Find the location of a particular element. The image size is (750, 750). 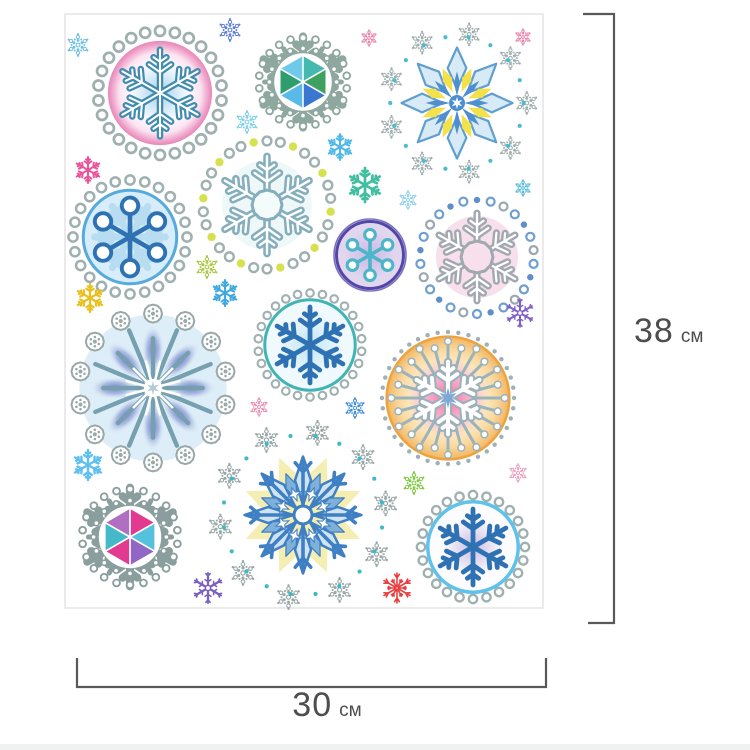

lace-hex-blue-green-sticker is located at coordinates (303, 82).